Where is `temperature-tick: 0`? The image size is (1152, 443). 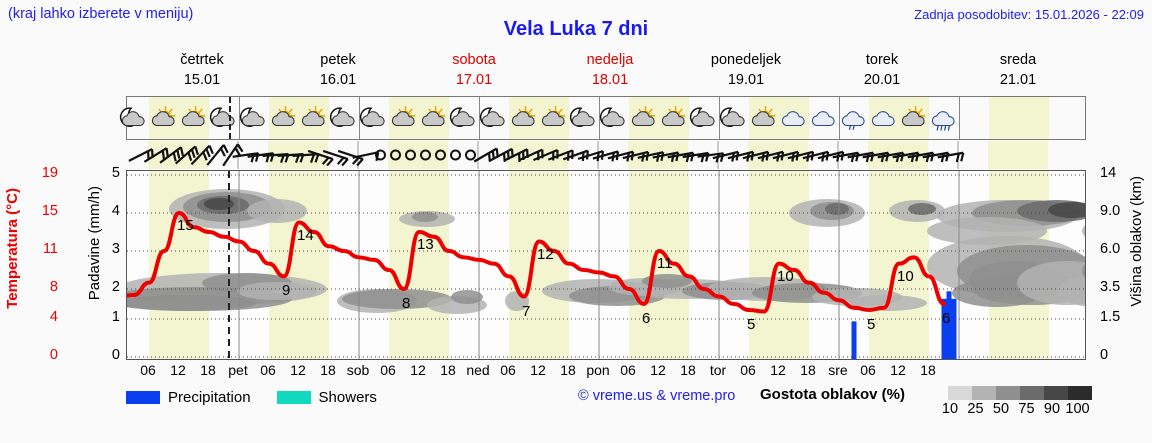 temperature-tick: 0 is located at coordinates (53, 355).